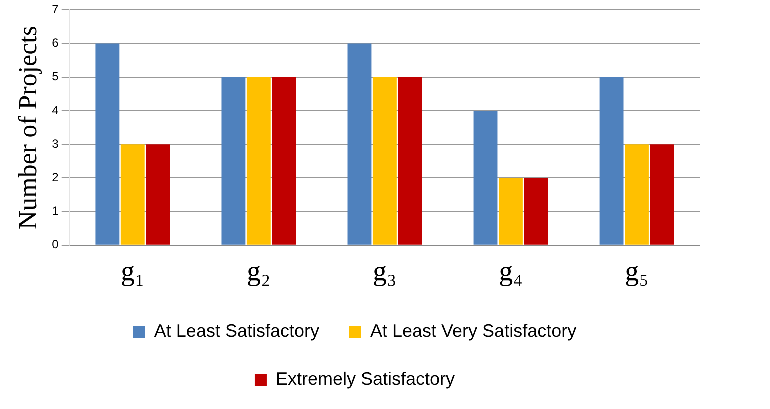  Describe the element at coordinates (56, 211) in the screenshot. I see `y-tick-label: 1` at that location.